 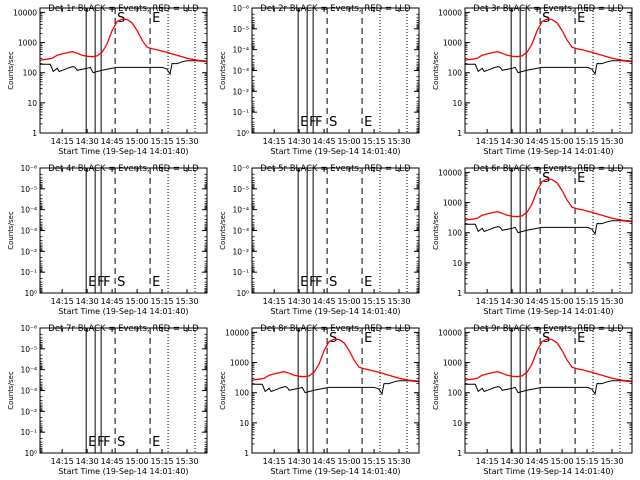 What do you see at coordinates (28, 251) in the screenshot?
I see `y-tick-label: 10⁻²` at bounding box center [28, 251].